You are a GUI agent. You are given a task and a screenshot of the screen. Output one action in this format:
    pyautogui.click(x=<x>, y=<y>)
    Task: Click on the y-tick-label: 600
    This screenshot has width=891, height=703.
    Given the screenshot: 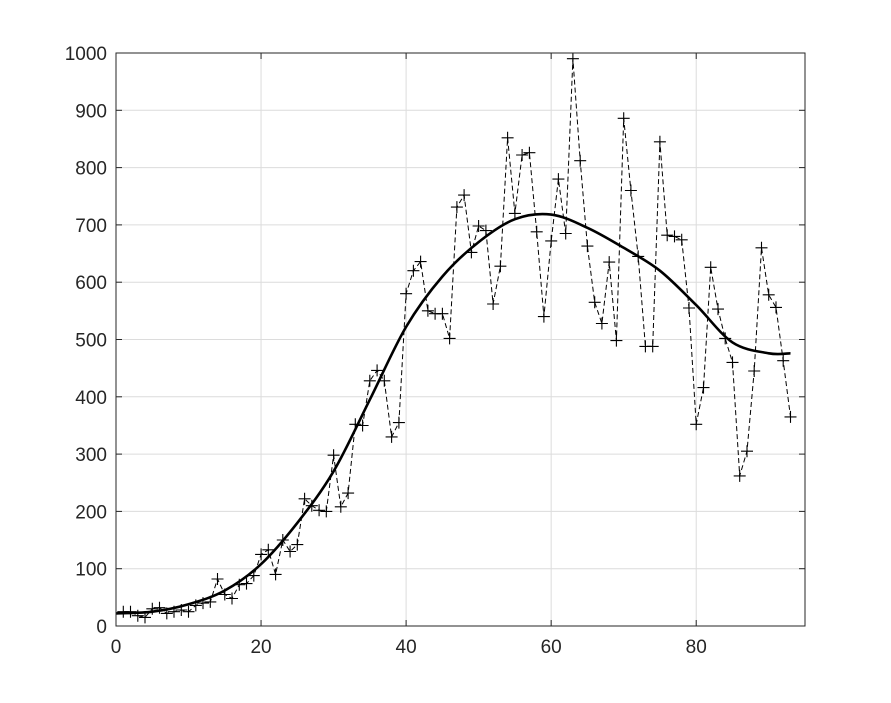 What is the action you would take?
    pyautogui.click(x=91, y=283)
    